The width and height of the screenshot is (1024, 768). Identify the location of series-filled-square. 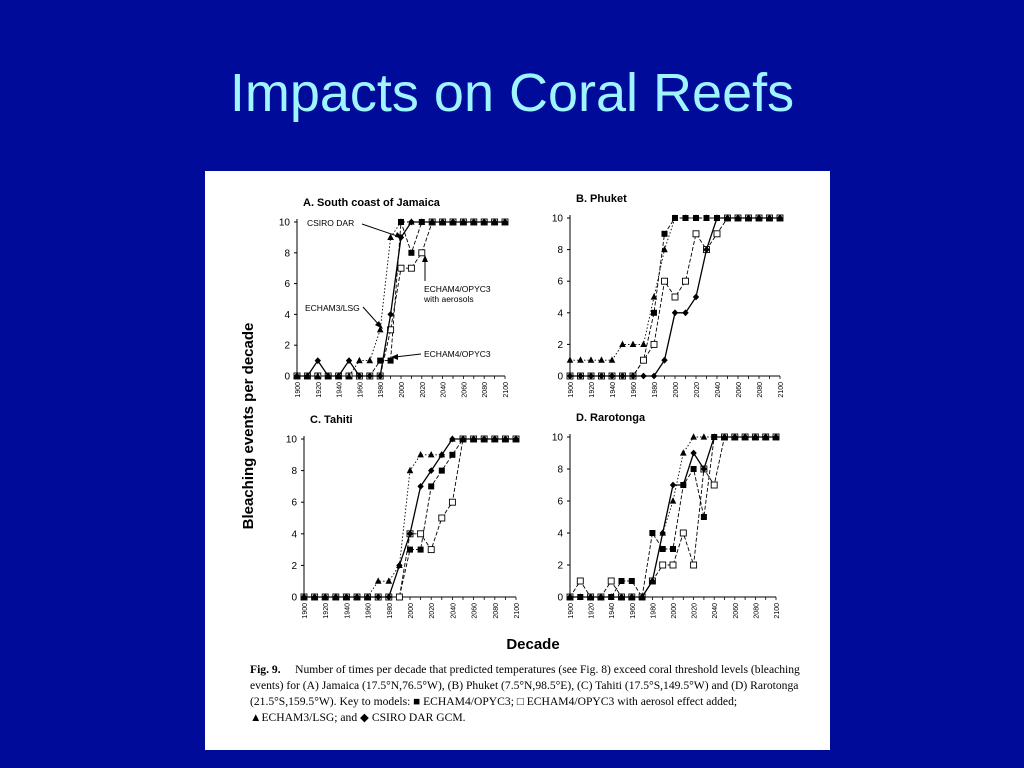
(673, 517).